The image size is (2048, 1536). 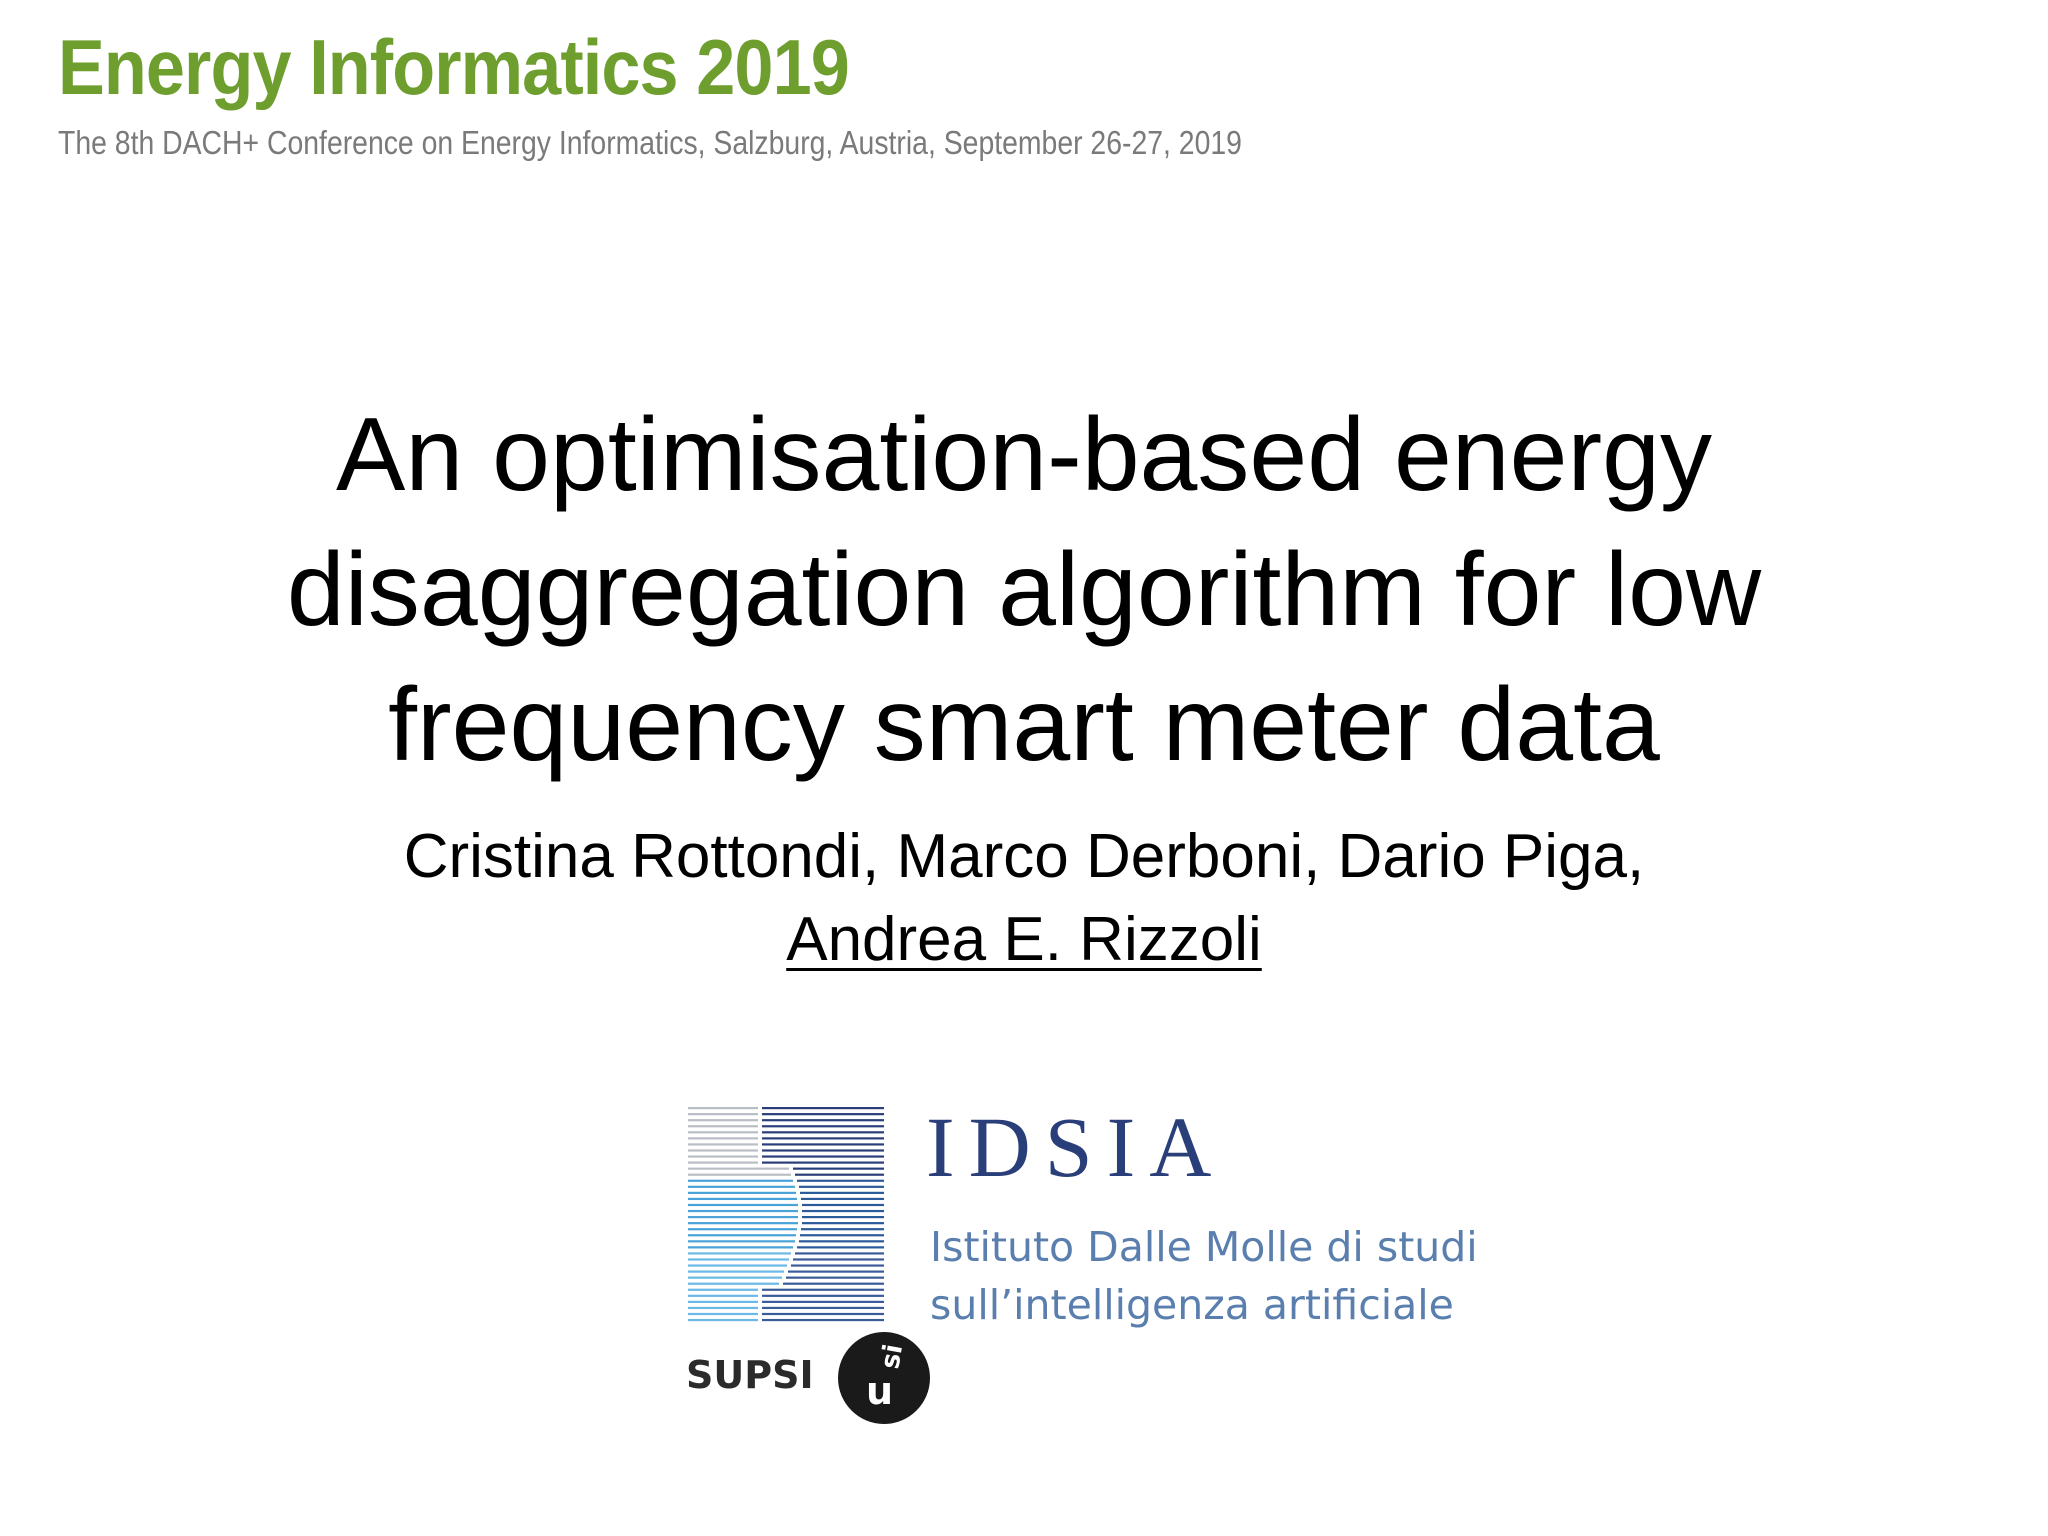 What do you see at coordinates (892, 1356) in the screenshot?
I see `usi-logo-si: si` at bounding box center [892, 1356].